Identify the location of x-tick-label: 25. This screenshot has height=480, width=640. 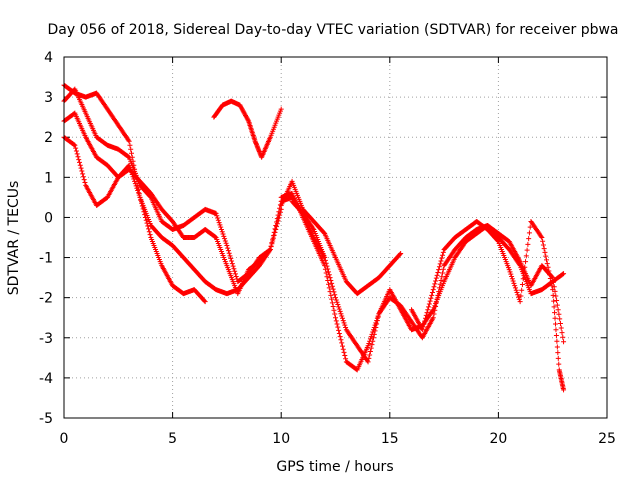
(607, 439).